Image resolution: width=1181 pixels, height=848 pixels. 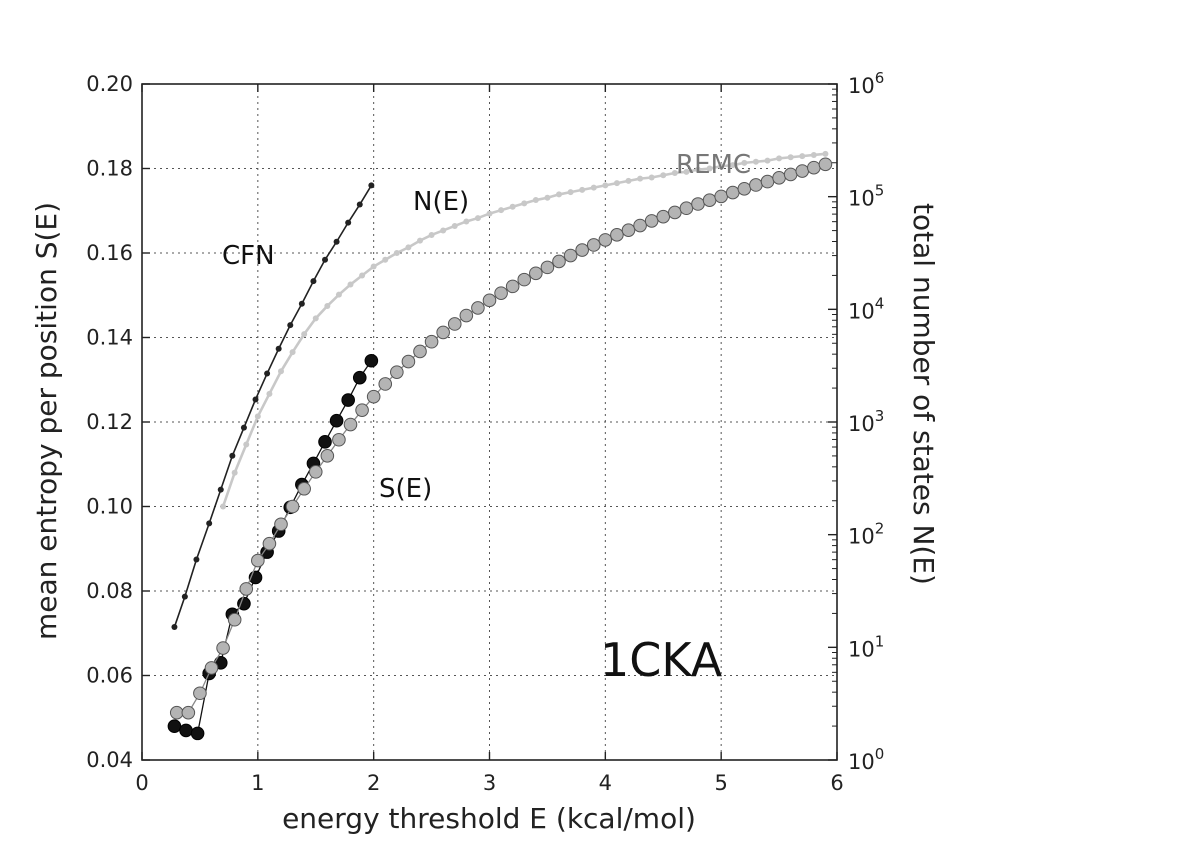 I want to click on y-tick-label: 0.16, so click(x=109, y=253).